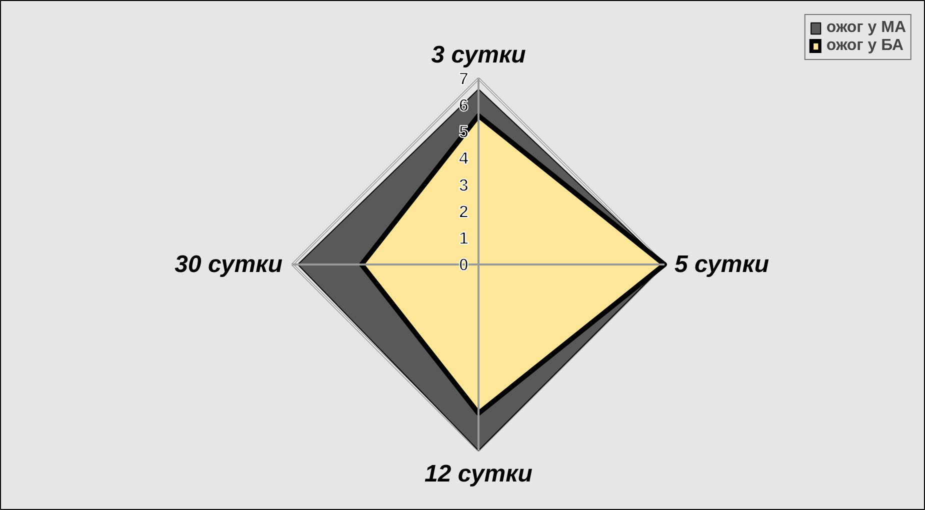 Image resolution: width=925 pixels, height=510 pixels. I want to click on y-tick-label: 4, so click(463, 158).